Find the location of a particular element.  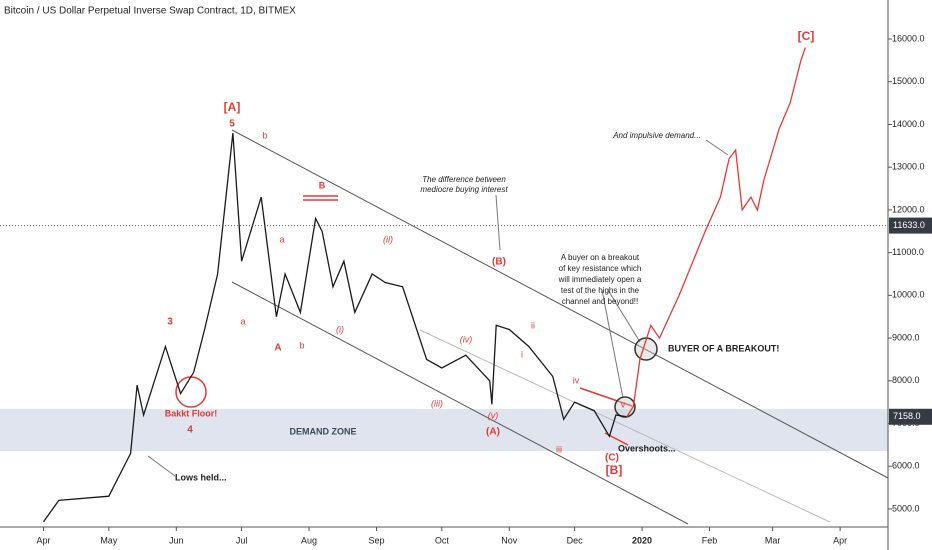

y-tick-label: 5000.0 is located at coordinates (906, 508).